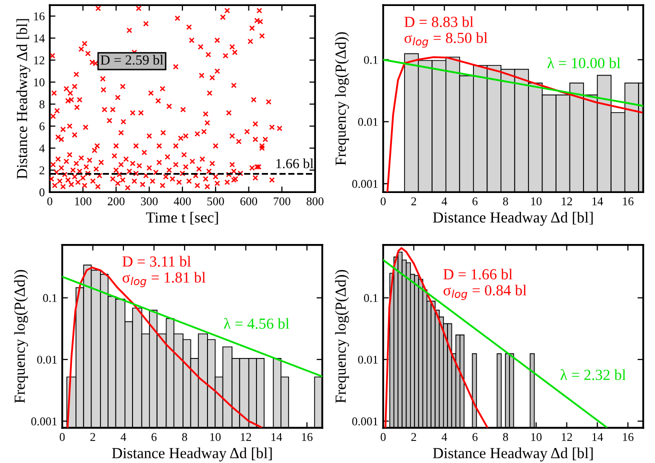 The image size is (655, 463). I want to click on x-axis-title: Time t [sec], so click(182, 218).